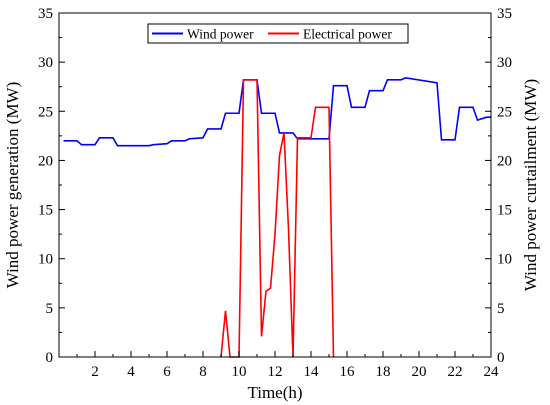 This screenshot has height=405, width=550. Describe the element at coordinates (492, 372) in the screenshot. I see `x-tick-label: 24` at that location.